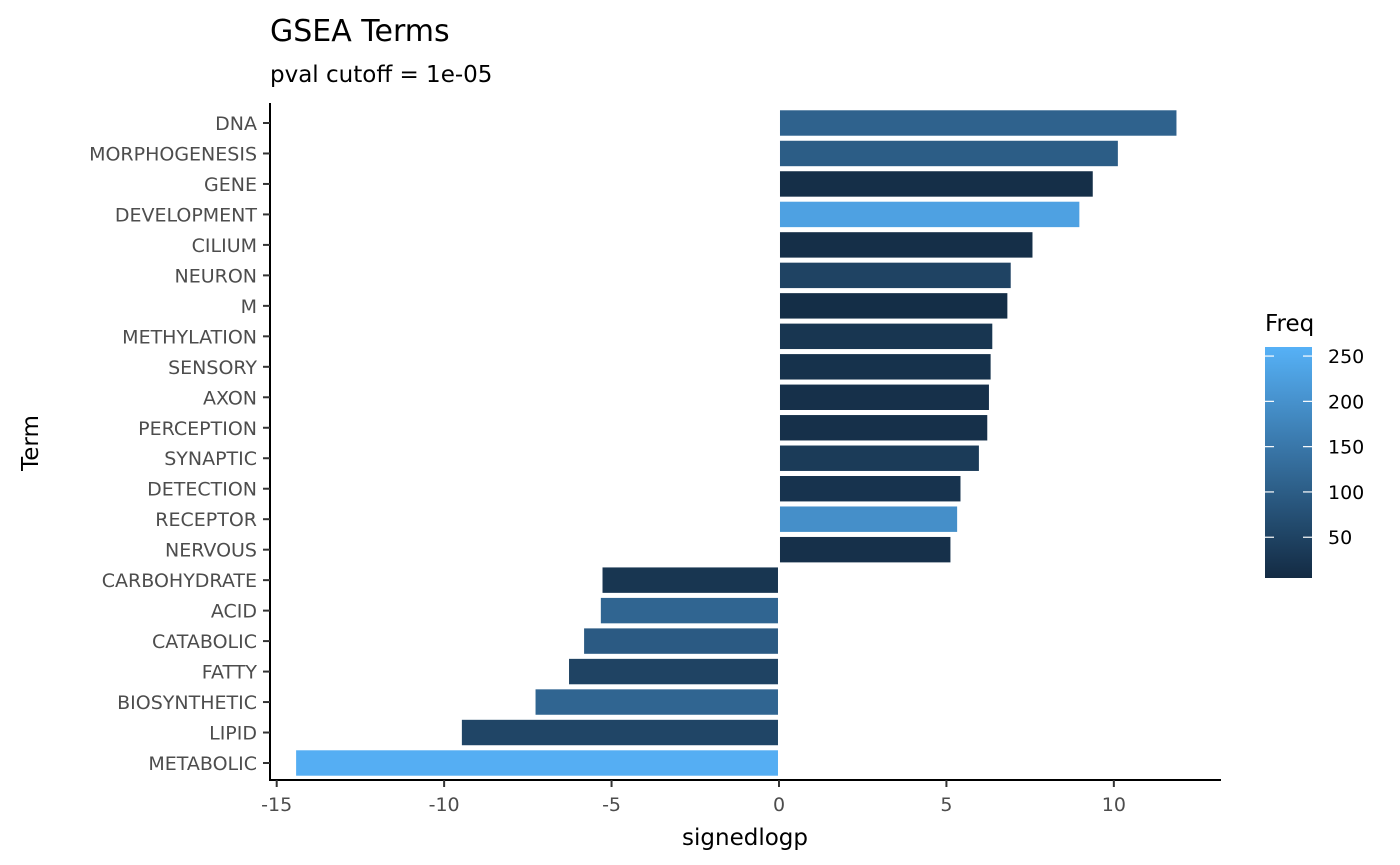 This screenshot has height=865, width=1400. Describe the element at coordinates (216, 276) in the screenshot. I see `y-tick-label-neuron: NEURON` at that location.